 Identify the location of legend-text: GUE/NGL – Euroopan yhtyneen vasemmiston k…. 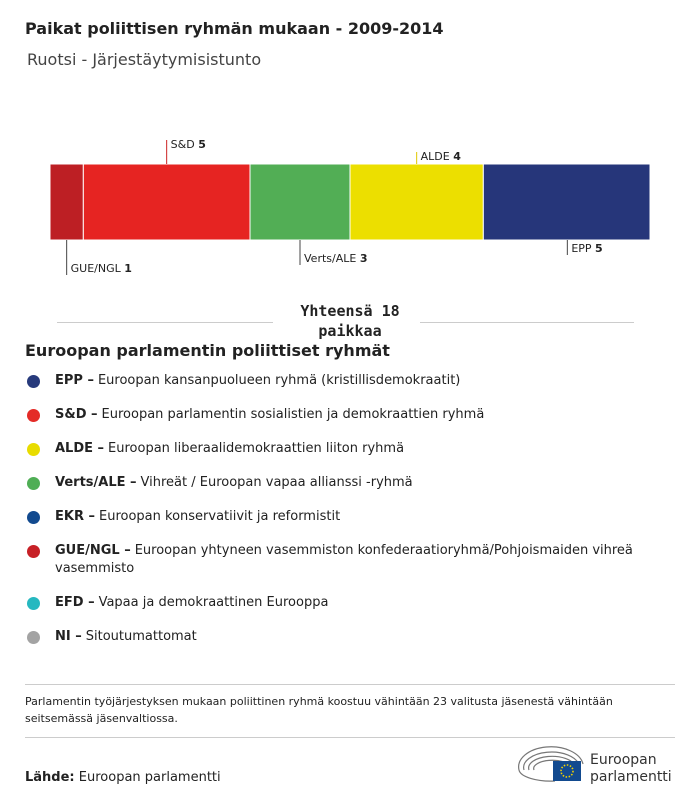
(360, 560).